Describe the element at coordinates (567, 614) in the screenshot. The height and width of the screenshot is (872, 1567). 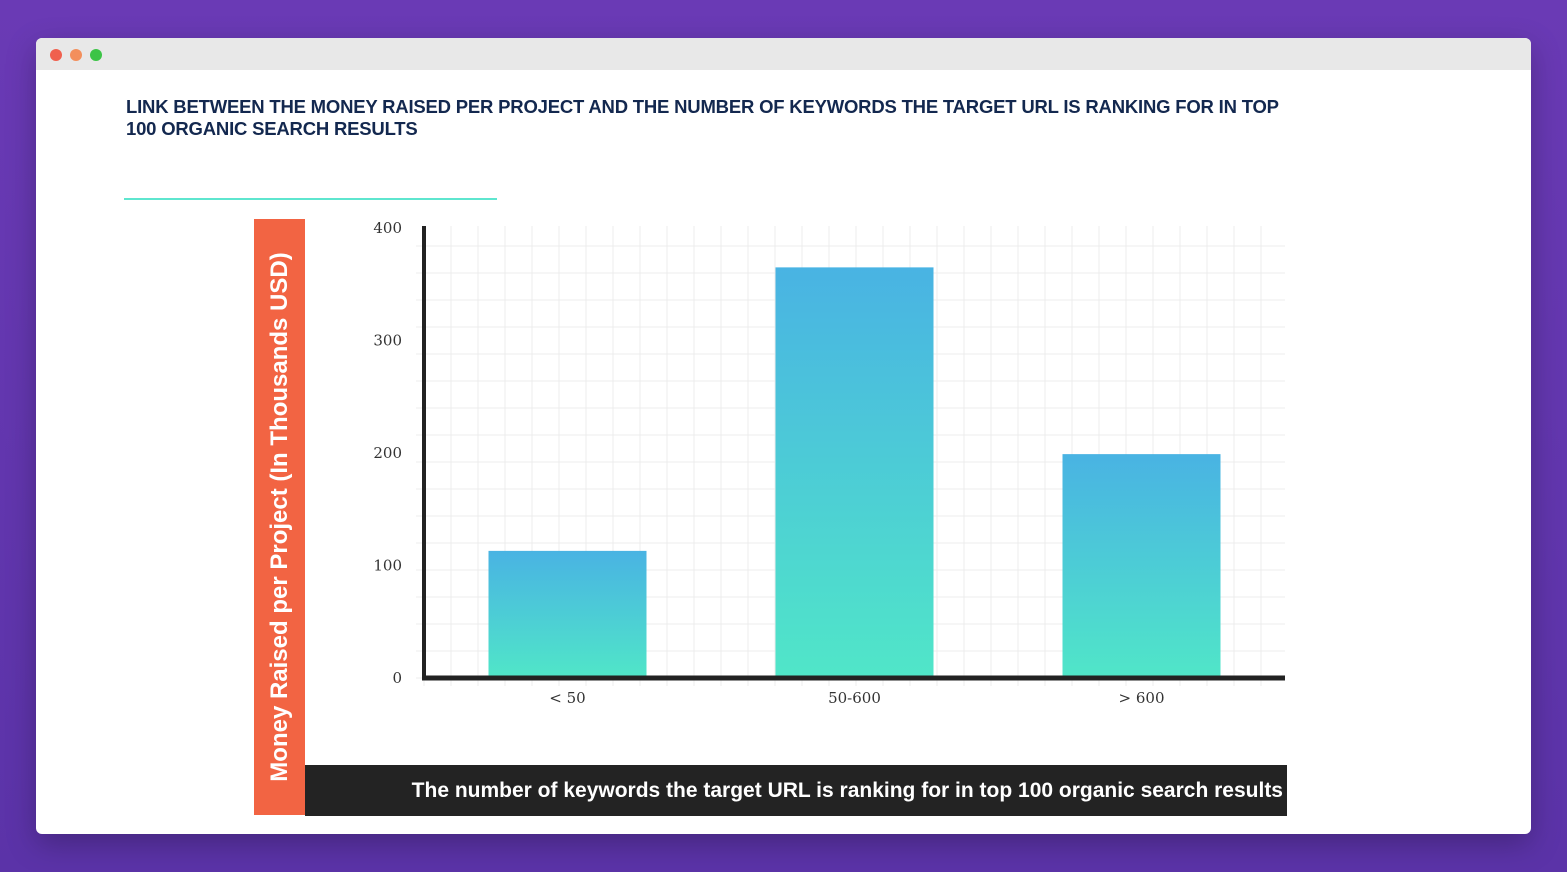
I see `bar-< 50` at that location.